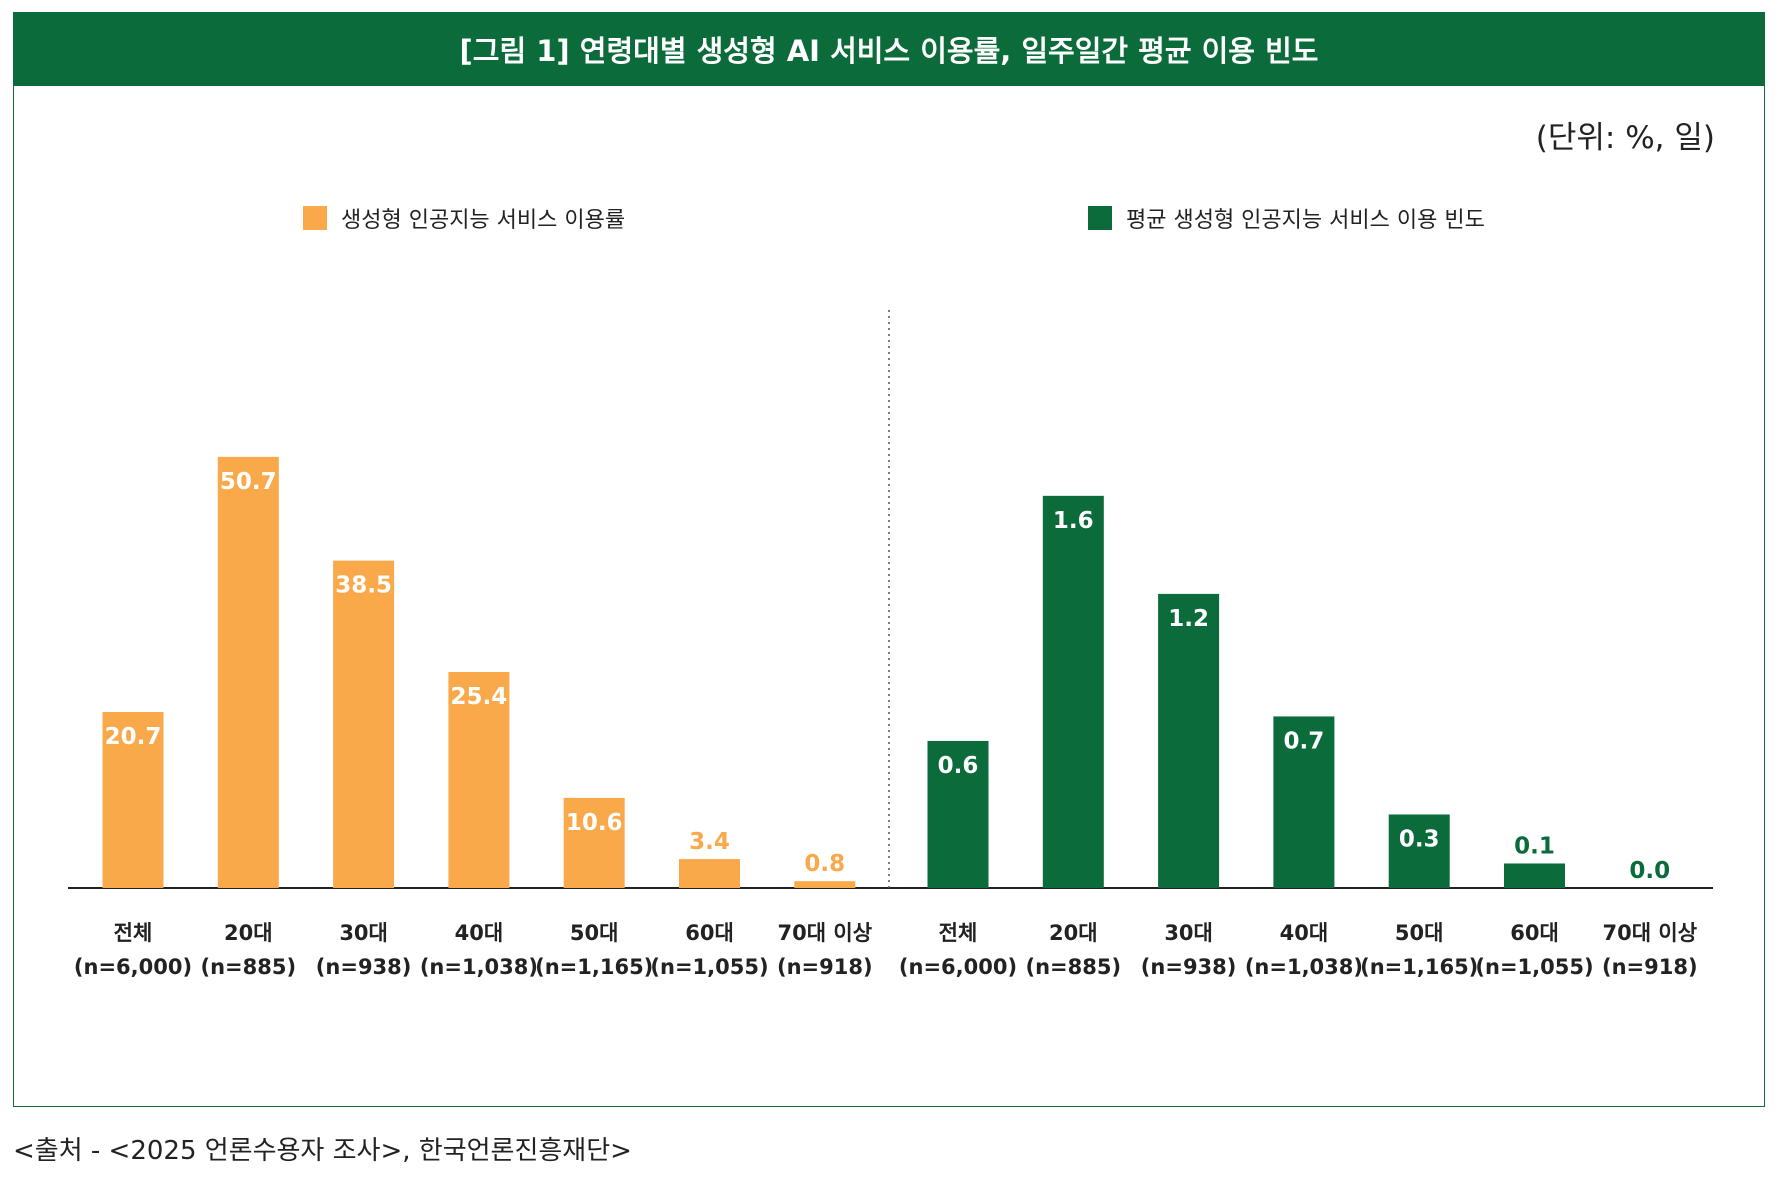  What do you see at coordinates (322, 1151) in the screenshot?
I see `source-note: <출처 - <2025 언론수용자 조사>, 한국언론진흥재단>` at bounding box center [322, 1151].